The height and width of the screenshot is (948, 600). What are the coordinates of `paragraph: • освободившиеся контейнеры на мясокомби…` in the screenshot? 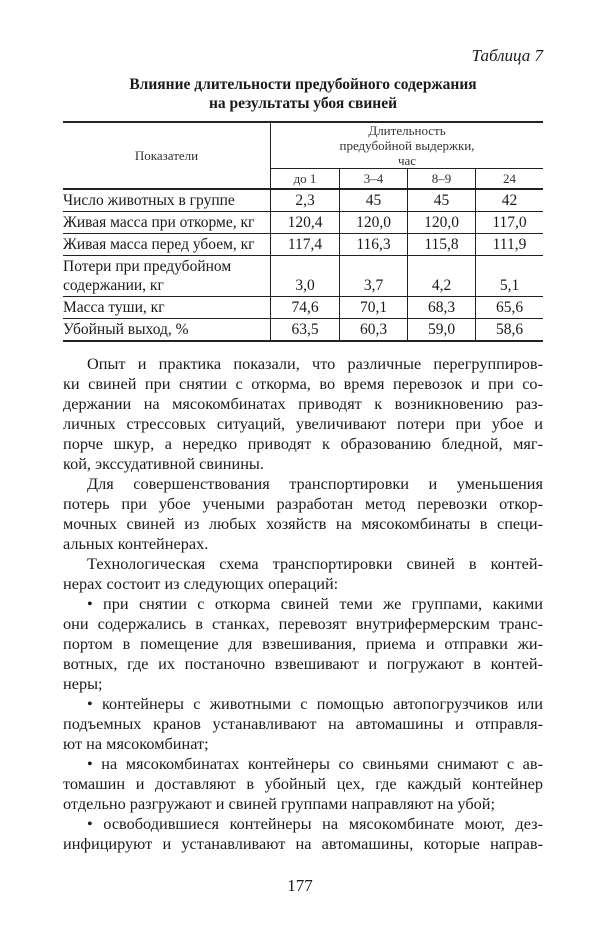 It's located at (303, 834).